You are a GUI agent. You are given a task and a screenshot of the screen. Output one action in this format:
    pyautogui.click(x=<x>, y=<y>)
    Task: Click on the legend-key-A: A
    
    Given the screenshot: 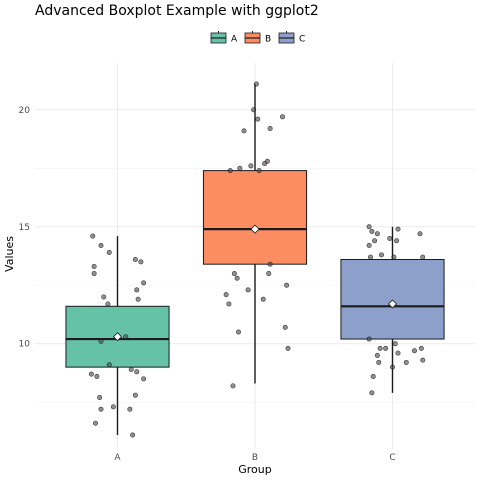 What is the action you would take?
    pyautogui.click(x=224, y=38)
    